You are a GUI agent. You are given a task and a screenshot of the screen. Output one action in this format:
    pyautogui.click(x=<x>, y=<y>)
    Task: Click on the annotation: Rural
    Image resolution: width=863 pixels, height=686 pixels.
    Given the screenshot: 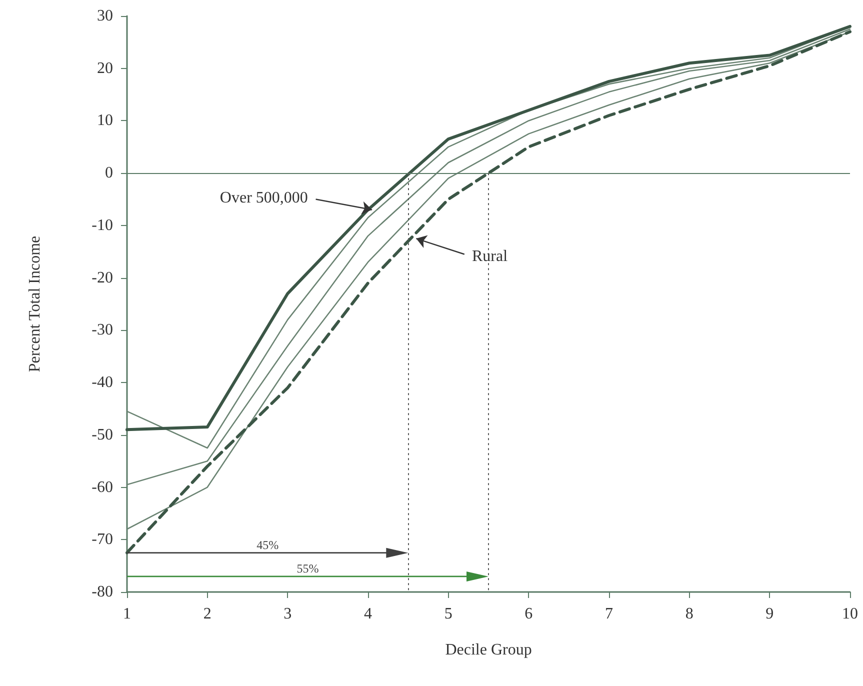 What is the action you would take?
    pyautogui.click(x=490, y=257)
    